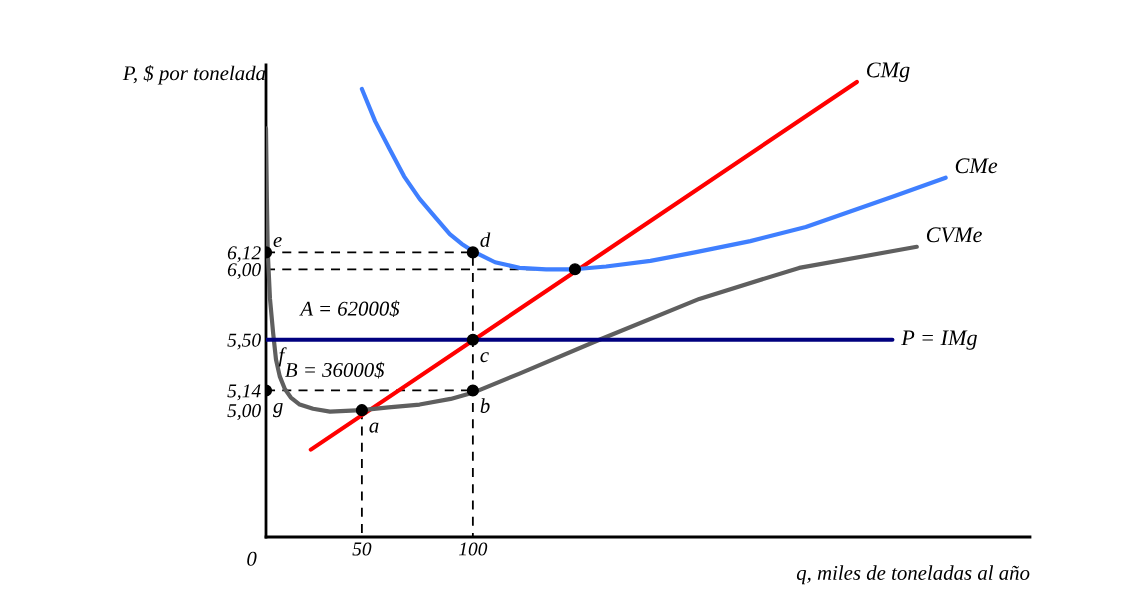 The height and width of the screenshot is (607, 1142). I want to click on series-label: P = IMg, so click(939, 340).